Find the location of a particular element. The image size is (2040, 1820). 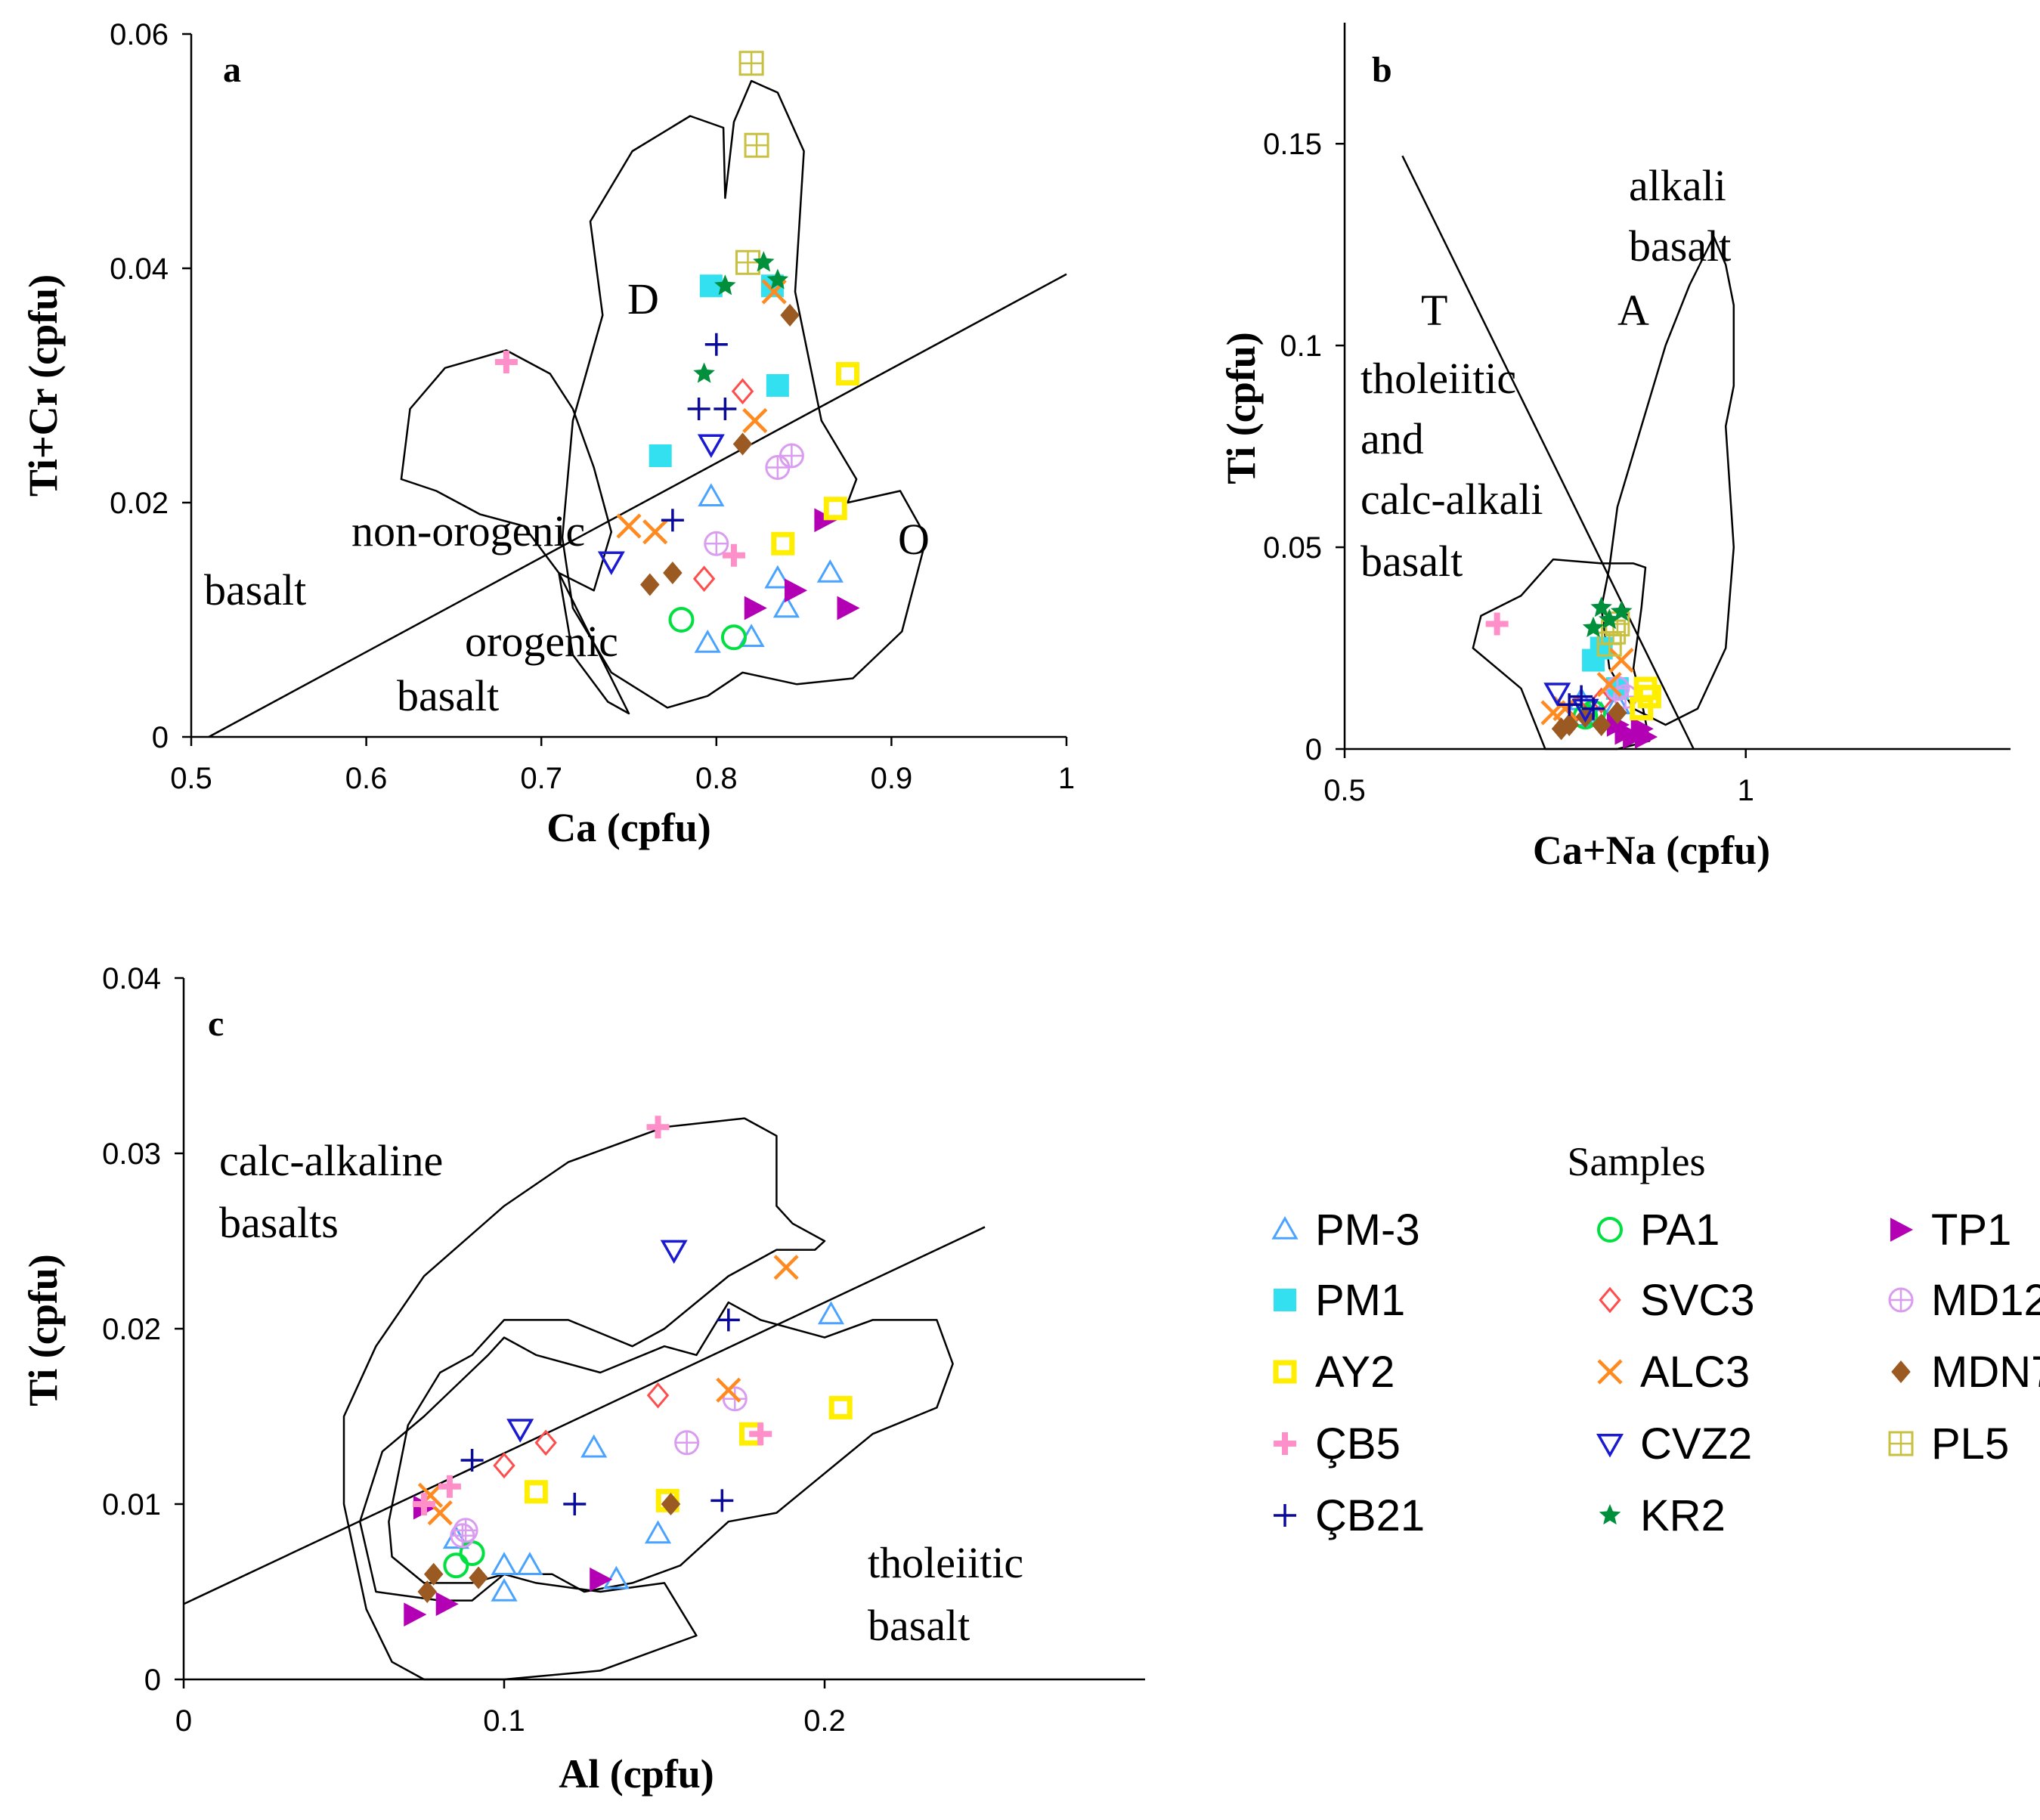

field-outline-alkali is located at coordinates (1667, 480).